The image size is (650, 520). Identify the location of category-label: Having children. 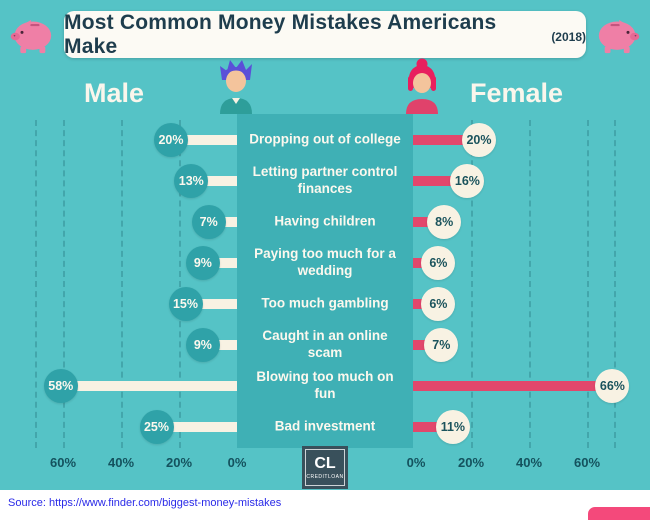
(325, 221).